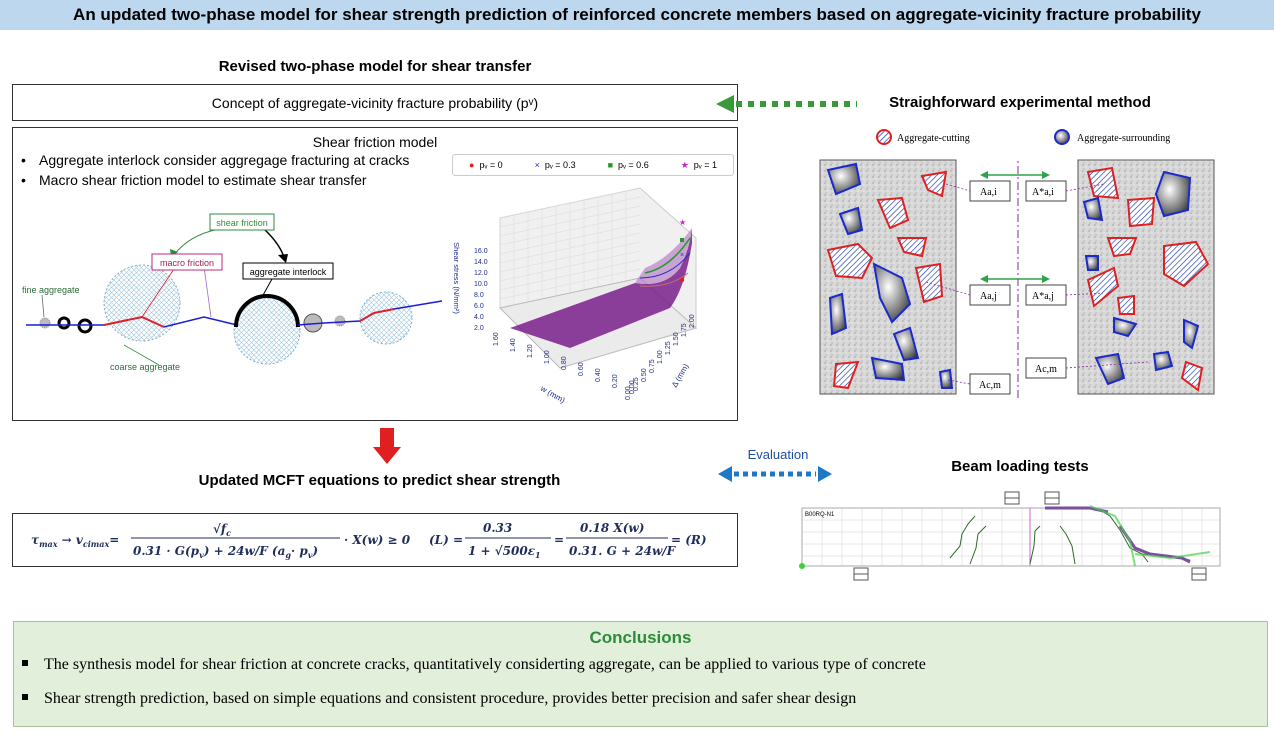 The height and width of the screenshot is (733, 1274). Describe the element at coordinates (555, 165) in the screenshot. I see `legend-item-pv03: × pᵥ = 0.3` at that location.